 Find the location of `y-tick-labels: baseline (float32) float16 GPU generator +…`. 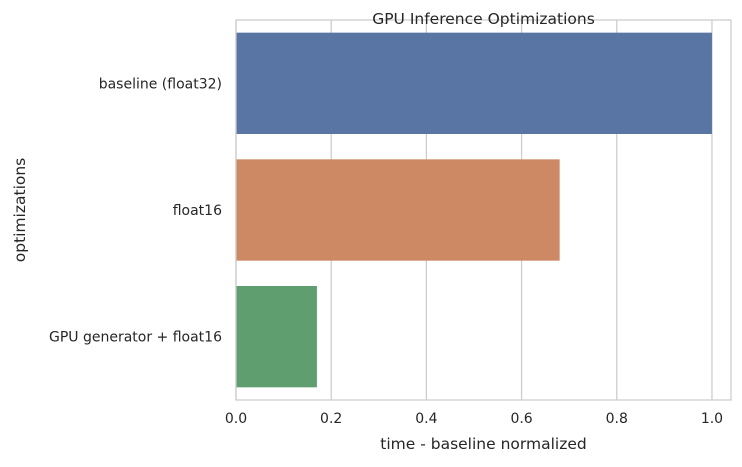

y-tick-labels: baseline (float32) float16 GPU generator +… is located at coordinates (135, 210).